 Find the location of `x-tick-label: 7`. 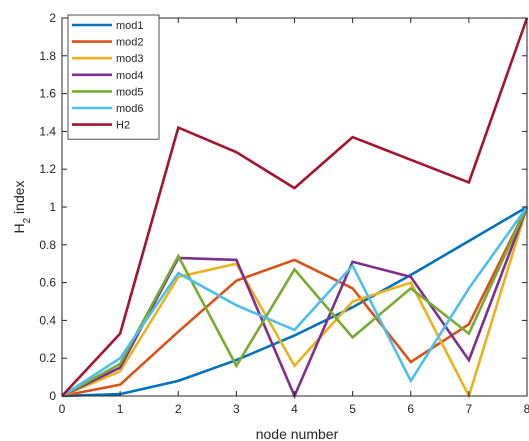

x-tick-label: 7 is located at coordinates (469, 409).